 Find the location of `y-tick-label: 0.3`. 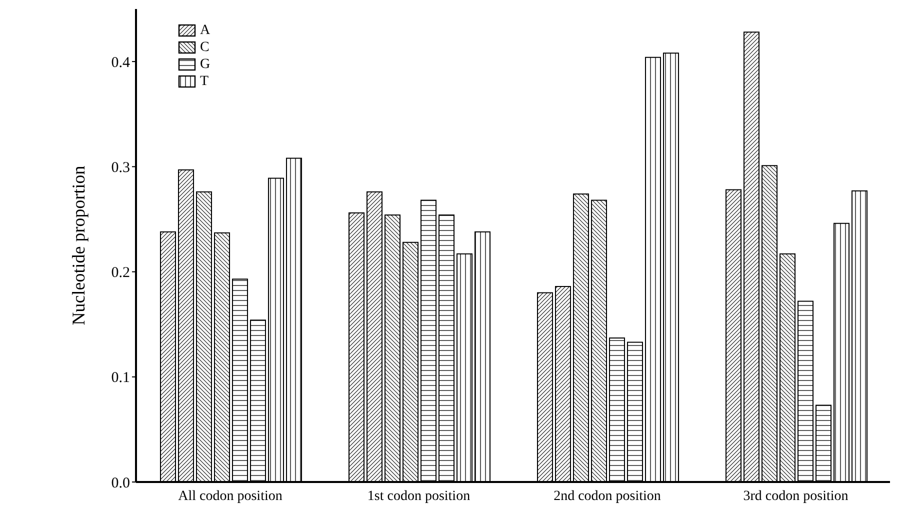

y-tick-label: 0.3 is located at coordinates (120, 168).